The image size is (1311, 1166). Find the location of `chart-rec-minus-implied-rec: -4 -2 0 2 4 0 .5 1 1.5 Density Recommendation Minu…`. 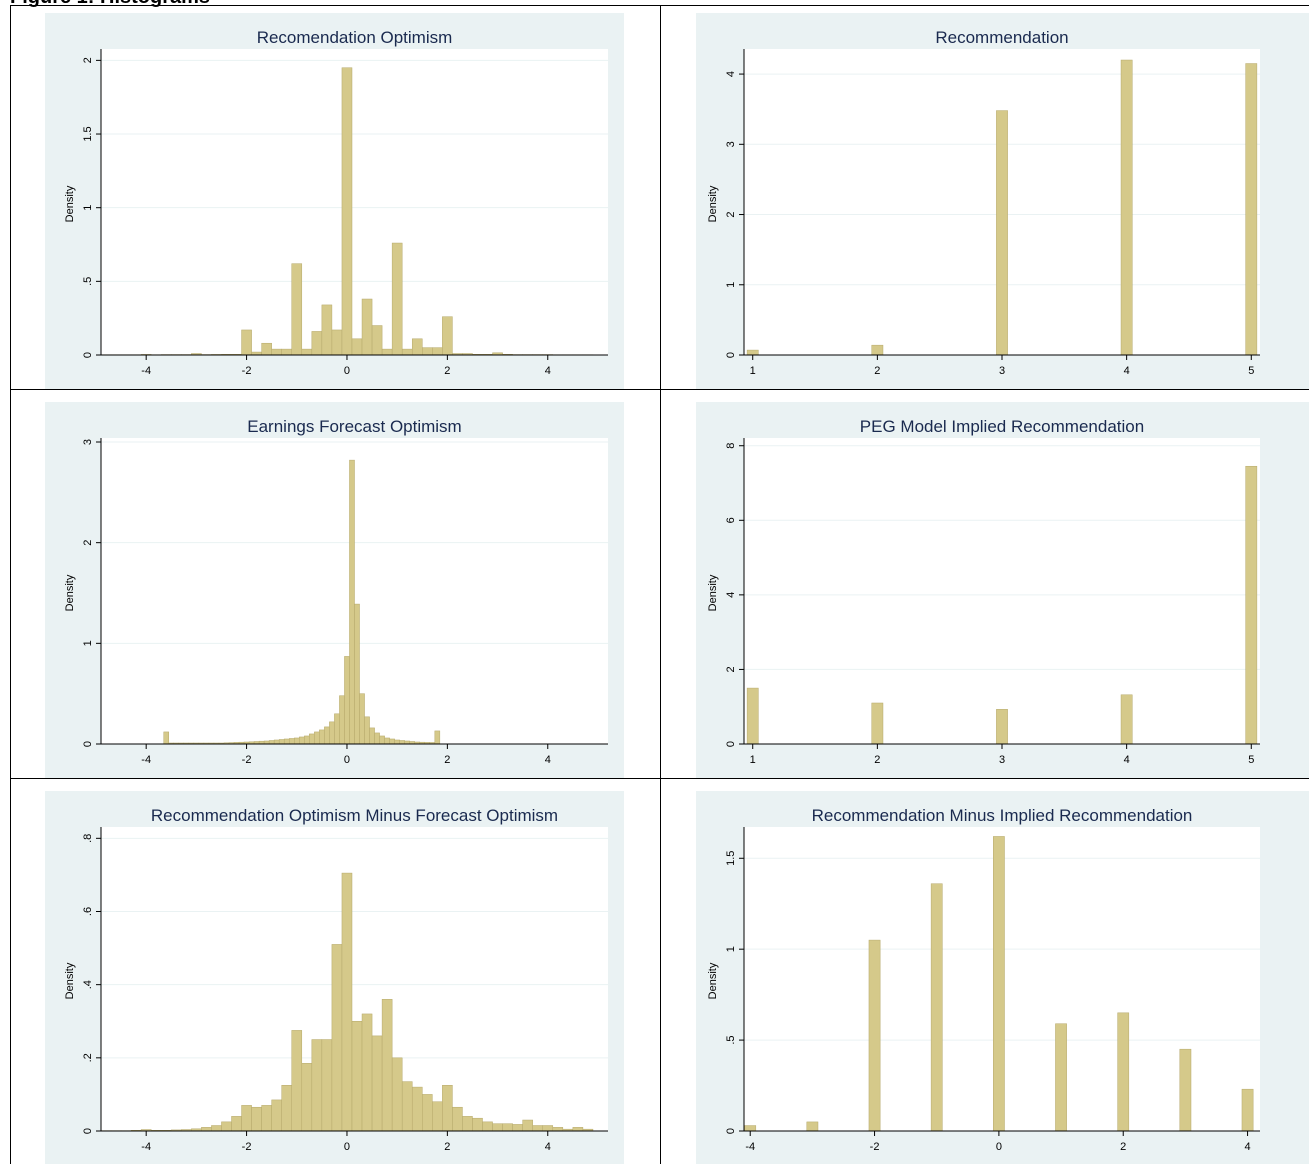

chart-rec-minus-implied-rec: -4 -2 0 2 4 0 .5 1 1.5 Density Recommendation Minu… is located at coordinates (1002, 977).